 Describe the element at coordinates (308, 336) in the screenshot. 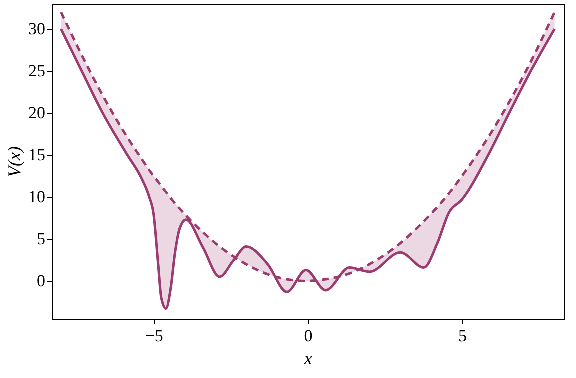

I see `x-tick-label: 0` at that location.